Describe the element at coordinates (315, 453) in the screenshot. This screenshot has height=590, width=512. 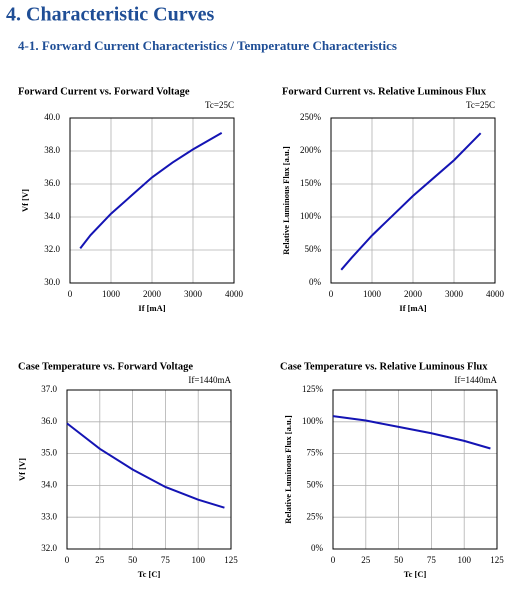
I see `y-tick-label: 75%` at that location.